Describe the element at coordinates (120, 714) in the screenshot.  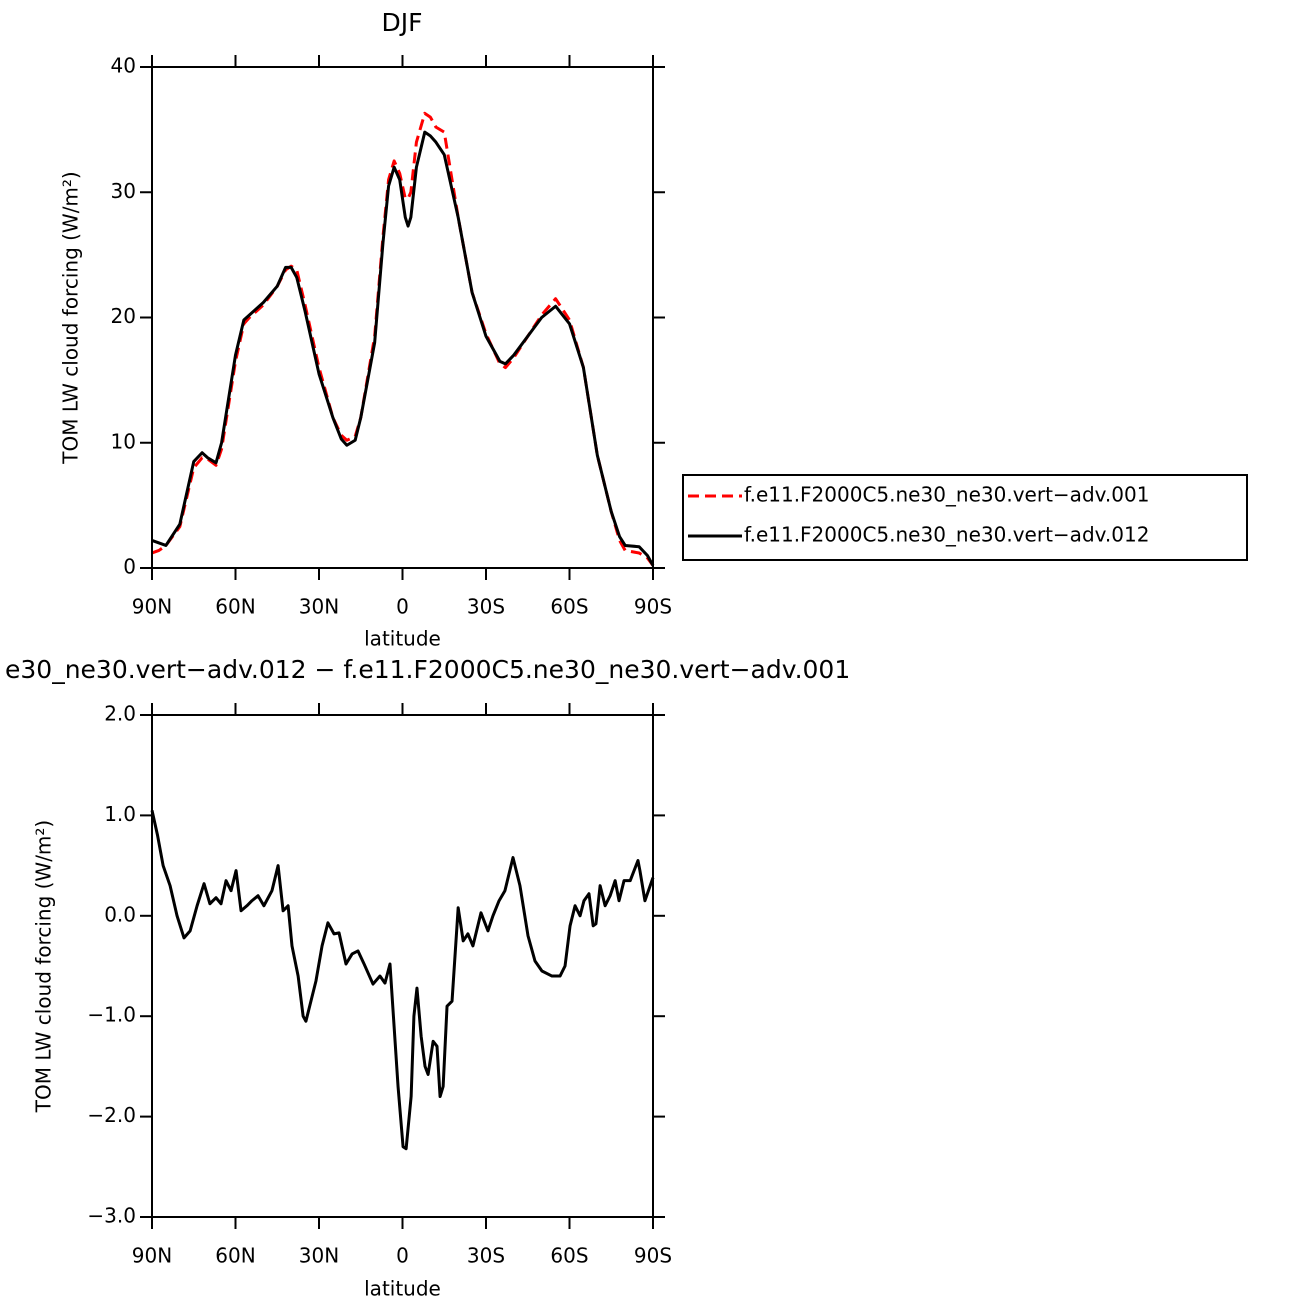
I see `y-tick-label: 2.0` at that location.